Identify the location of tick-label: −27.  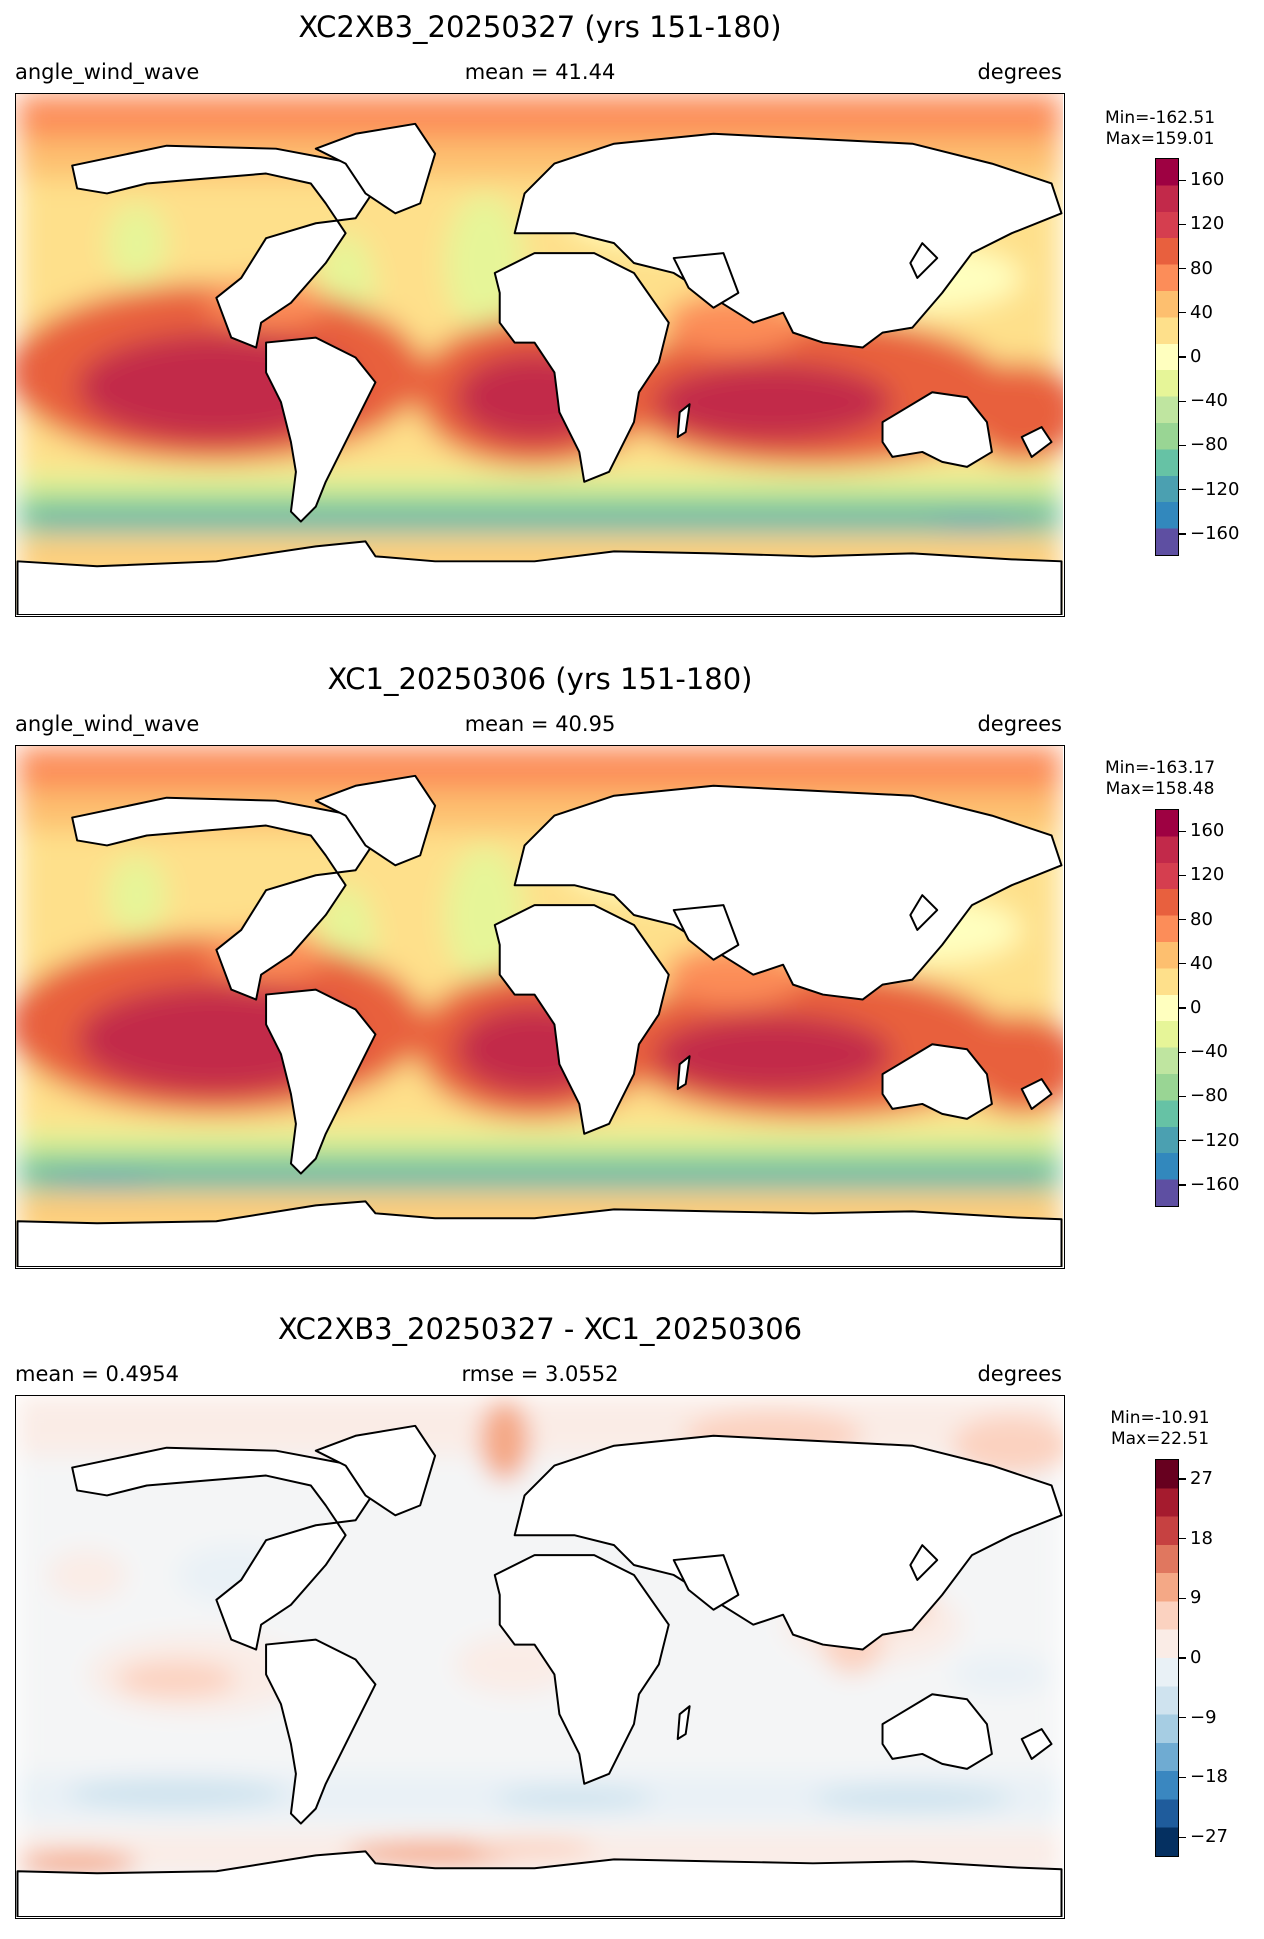
(1209, 1837).